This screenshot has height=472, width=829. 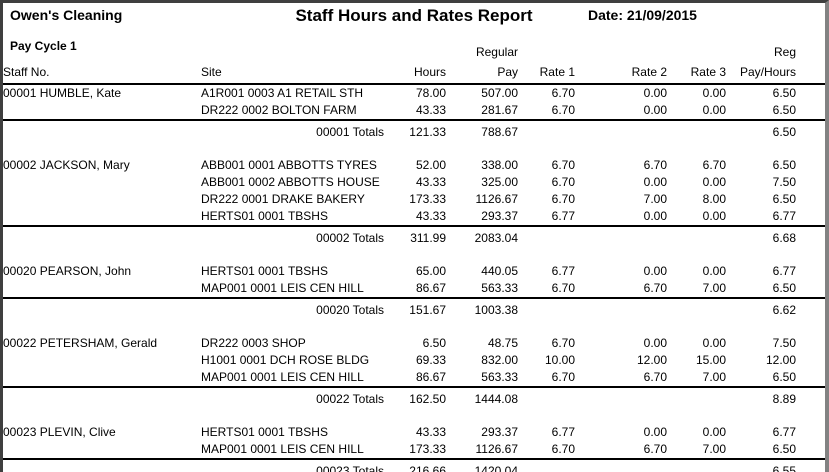 What do you see at coordinates (67, 271) in the screenshot?
I see `staff-no-cell: 00020 PEARSON, John` at bounding box center [67, 271].